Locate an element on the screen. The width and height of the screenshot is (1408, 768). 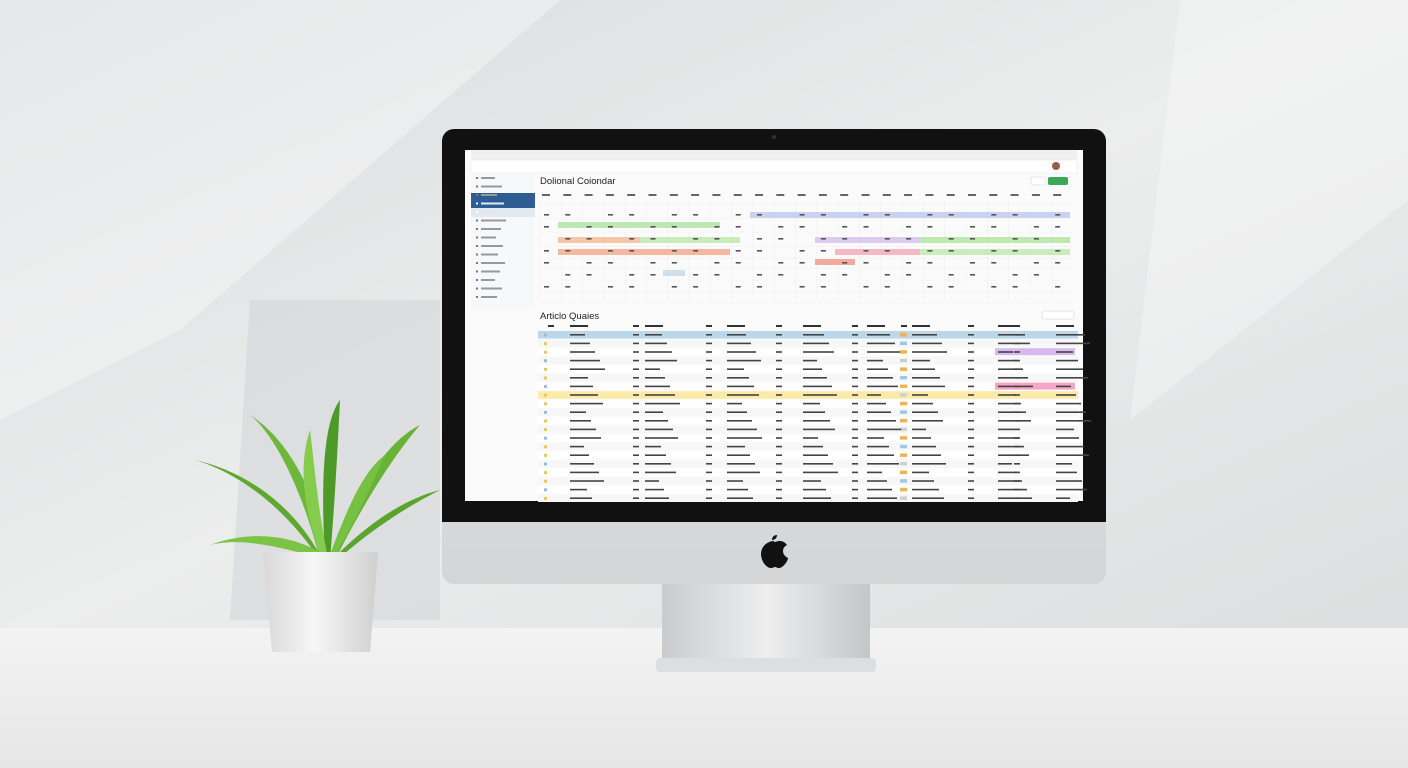
table-controls is located at coordinates (1058, 315).